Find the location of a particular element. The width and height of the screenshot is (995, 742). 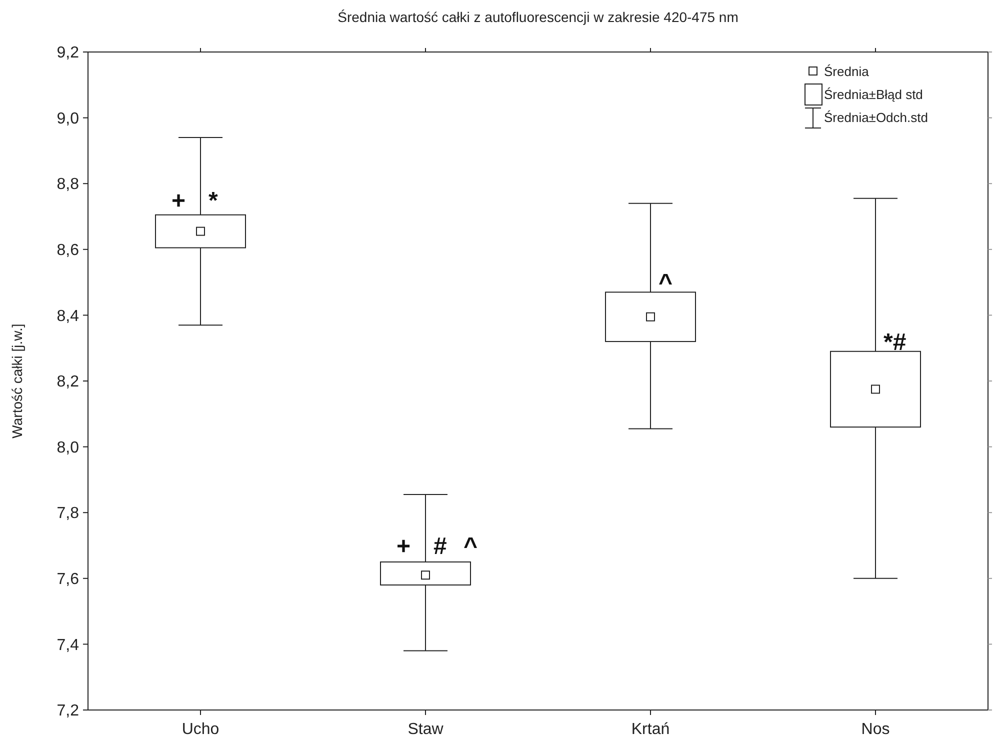

y-tick-label: 8,0 is located at coordinates (68, 447).